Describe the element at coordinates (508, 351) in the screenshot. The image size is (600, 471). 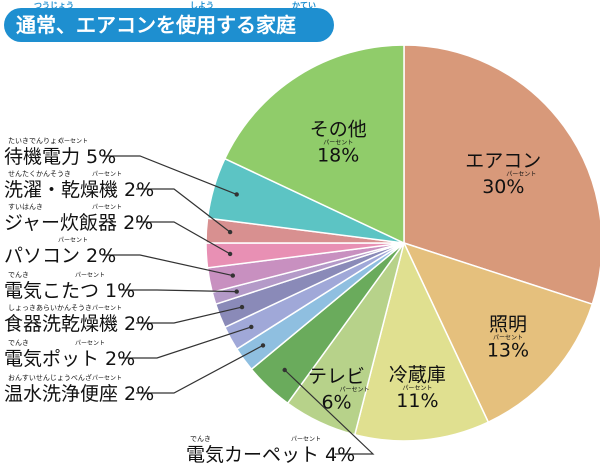
I see `slice-value-1: 13%` at that location.